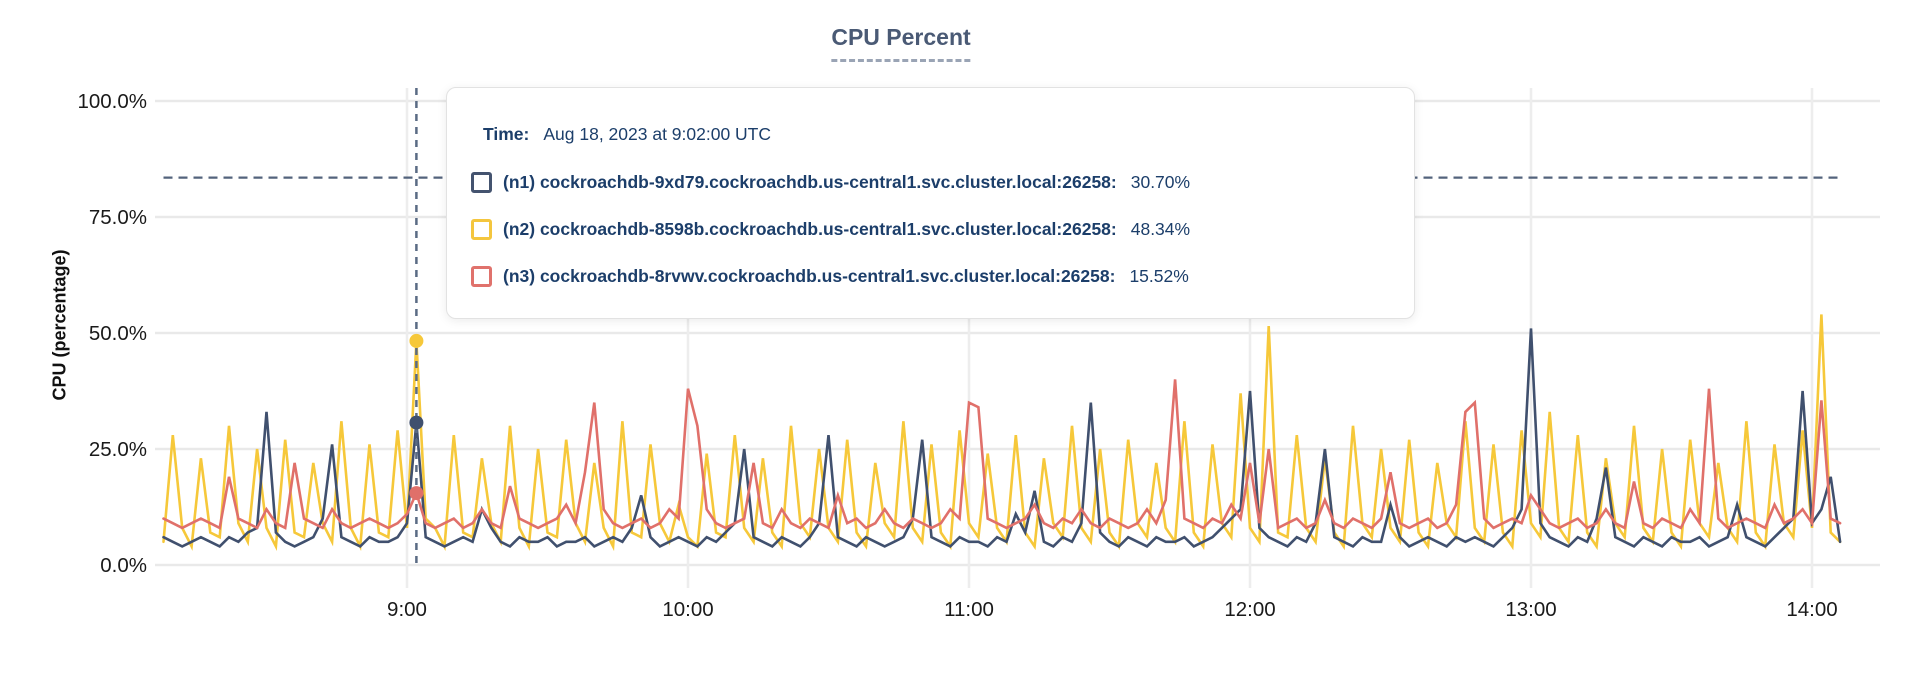 Image resolution: width=1924 pixels, height=694 pixels. I want to click on tooltip-time-row: Time: Aug 18, 2023 at 9:02:00 UTC, so click(627, 134).